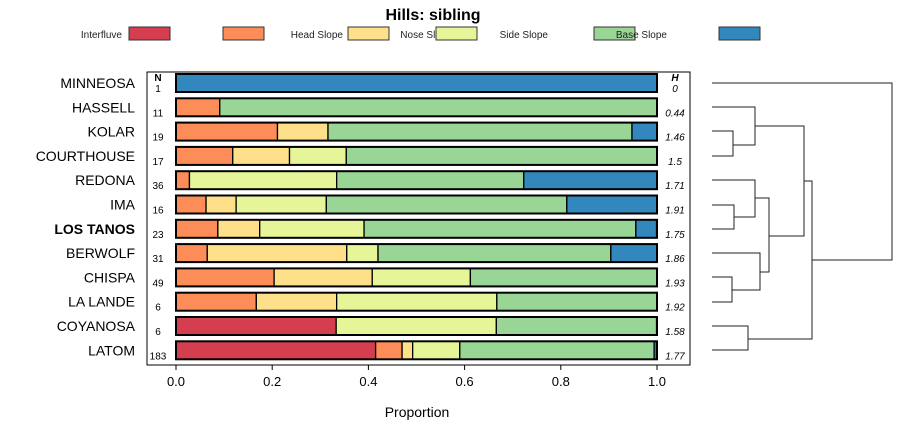 The height and width of the screenshot is (440, 900). Describe the element at coordinates (102, 35) in the screenshot. I see `legend-label: Interfluve` at that location.